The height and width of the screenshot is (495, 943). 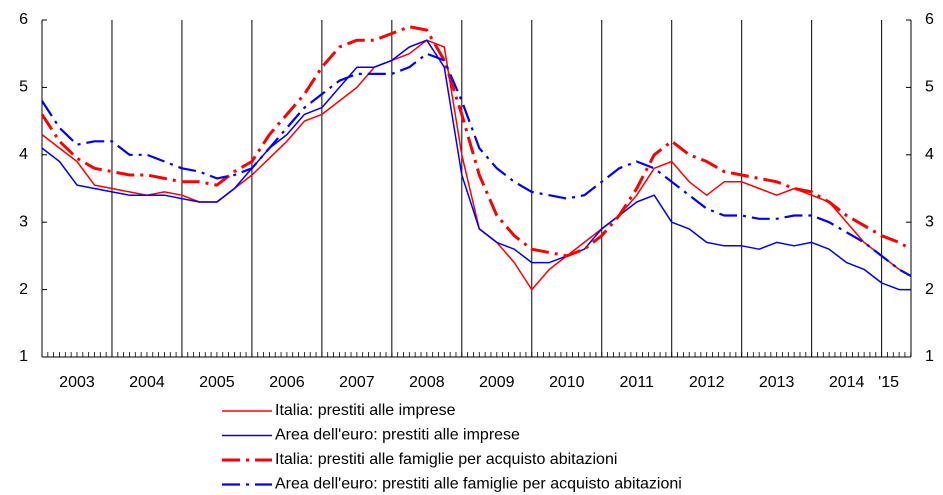 I want to click on x-tick-label: 2012, so click(x=707, y=382).